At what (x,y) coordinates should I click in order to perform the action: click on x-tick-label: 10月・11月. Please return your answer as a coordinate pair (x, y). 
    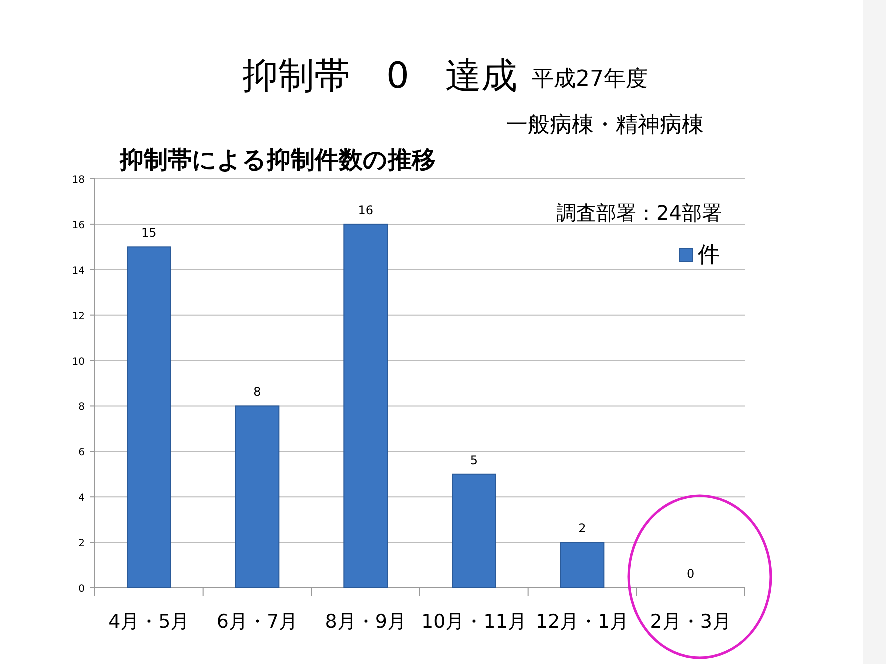
    Looking at the image, I should click on (474, 622).